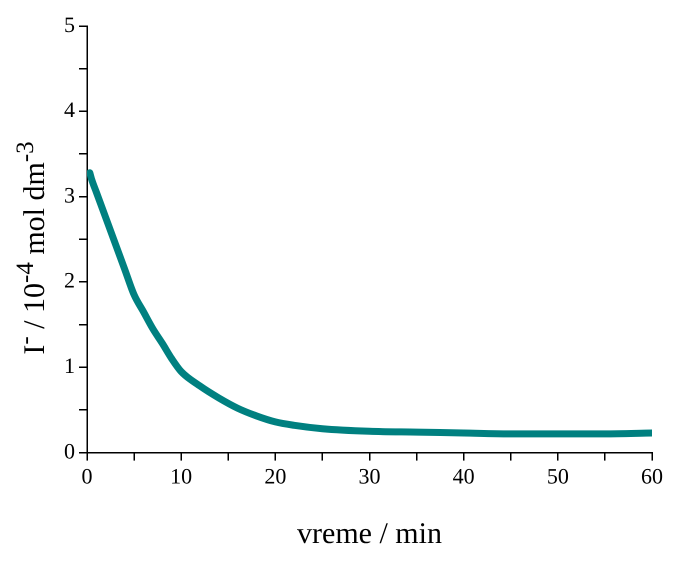  Describe the element at coordinates (69, 280) in the screenshot. I see `y-tick-label: 2` at that location.